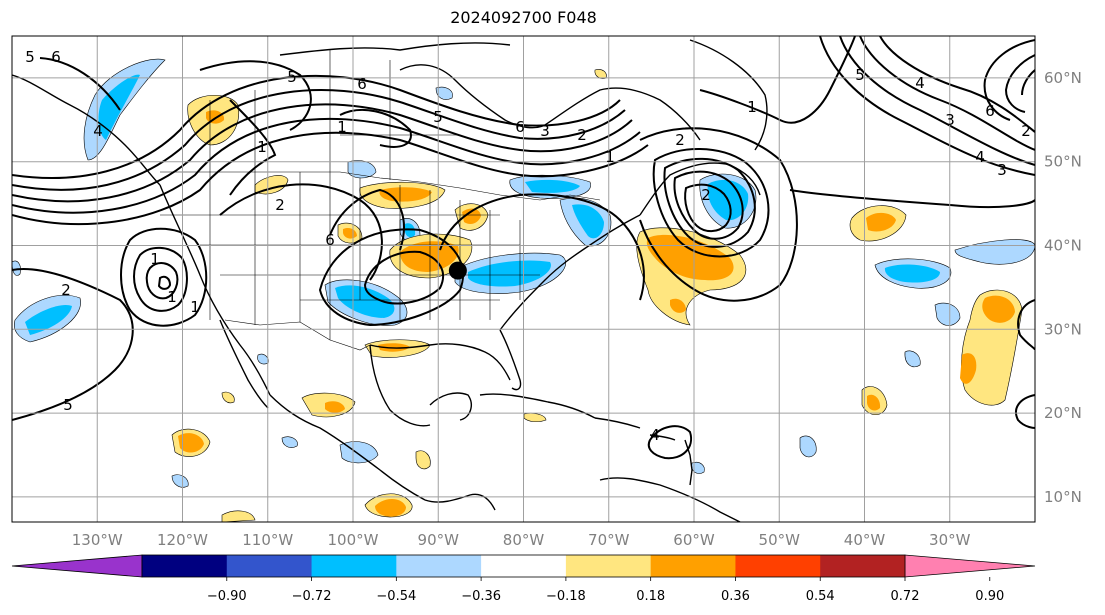  I want to click on us-mexico-border, so click(297, 335).